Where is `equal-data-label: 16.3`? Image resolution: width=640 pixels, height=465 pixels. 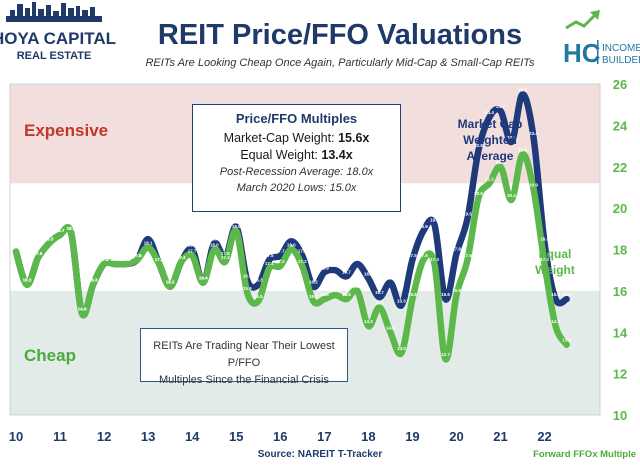
equal-data-label: 16.3 is located at coordinates (93, 280).